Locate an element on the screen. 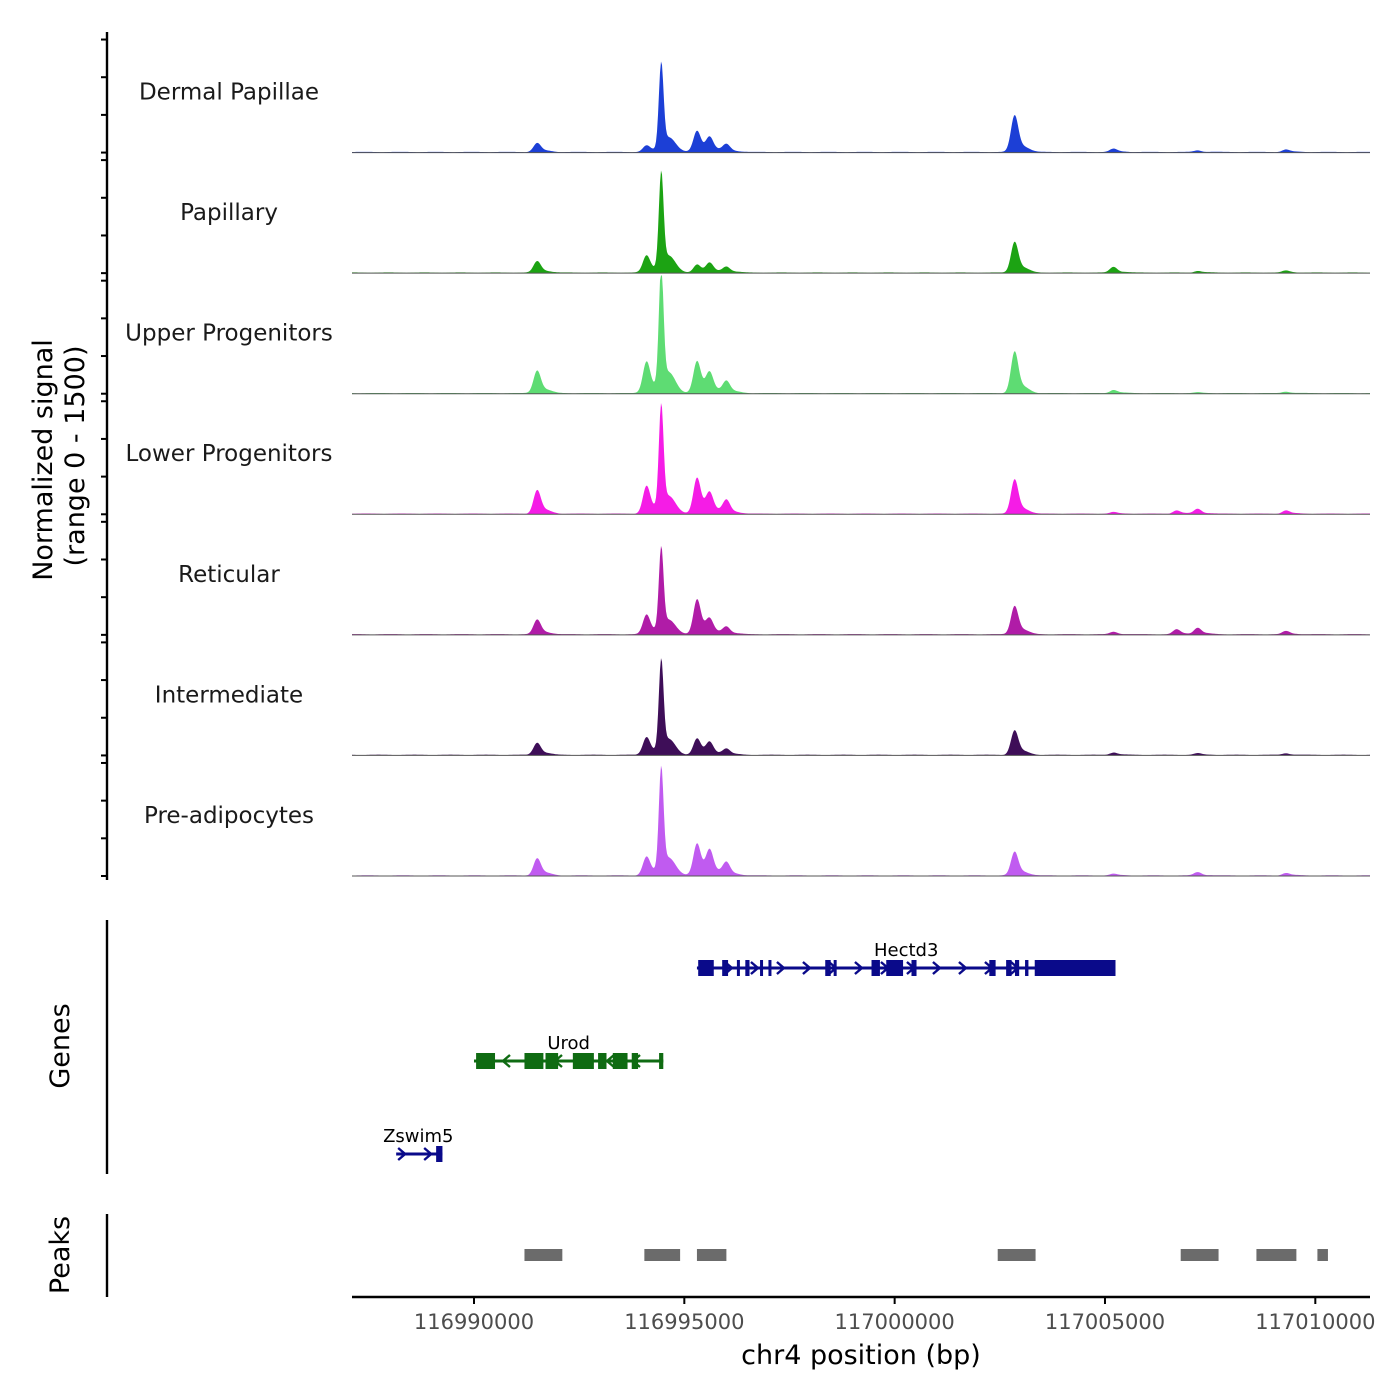 Image resolution: width=1400 pixels, height=1400 pixels. genes-panel: Hectd3 Urod Zswim5 is located at coordinates (610, 1047).